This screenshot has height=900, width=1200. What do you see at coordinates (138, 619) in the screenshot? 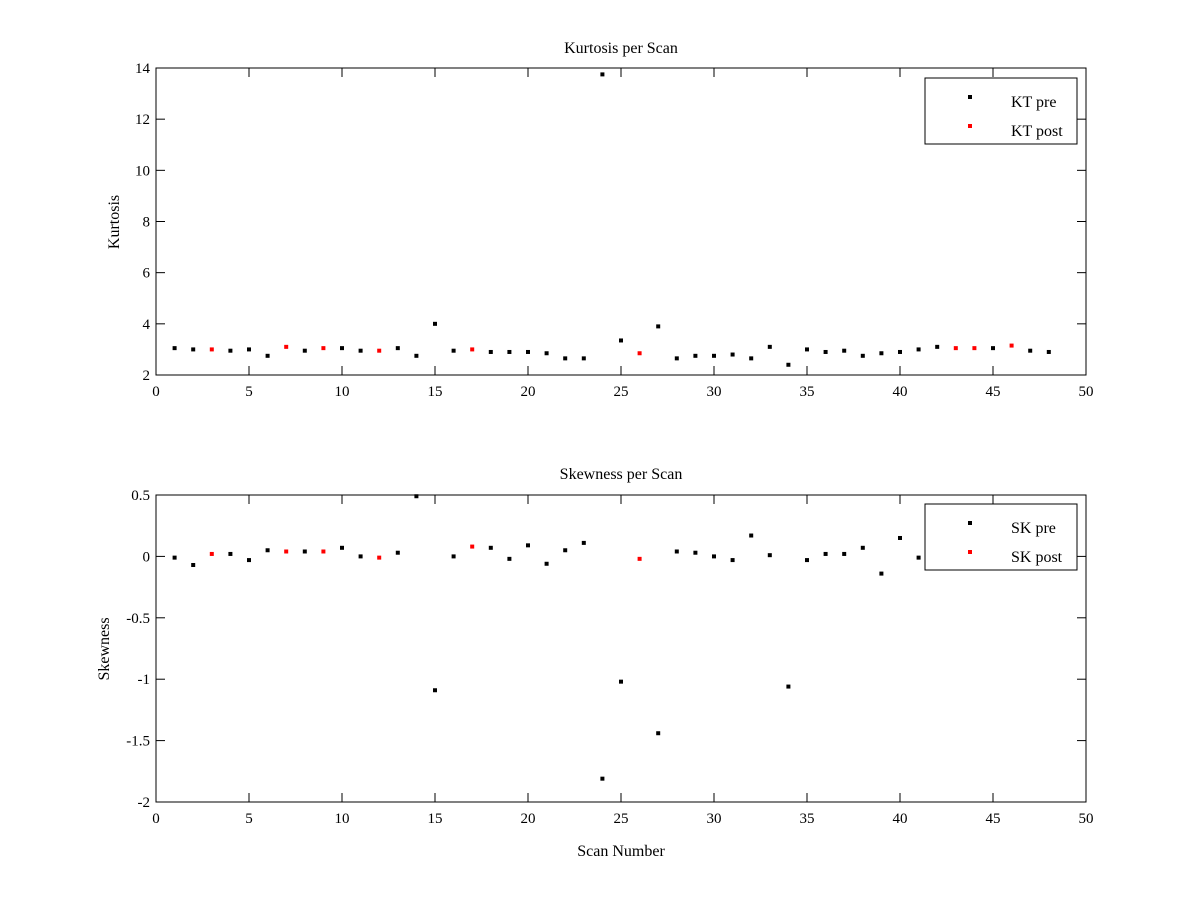
I see `y-tick-label: -0.5` at bounding box center [138, 619].